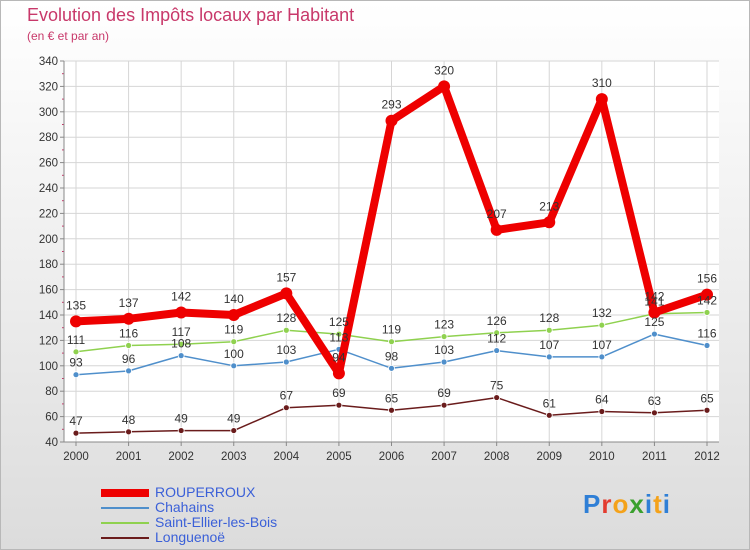 This screenshot has width=750, height=550. Describe the element at coordinates (654, 322) in the screenshot. I see `data-label-chahains: 125` at that location.